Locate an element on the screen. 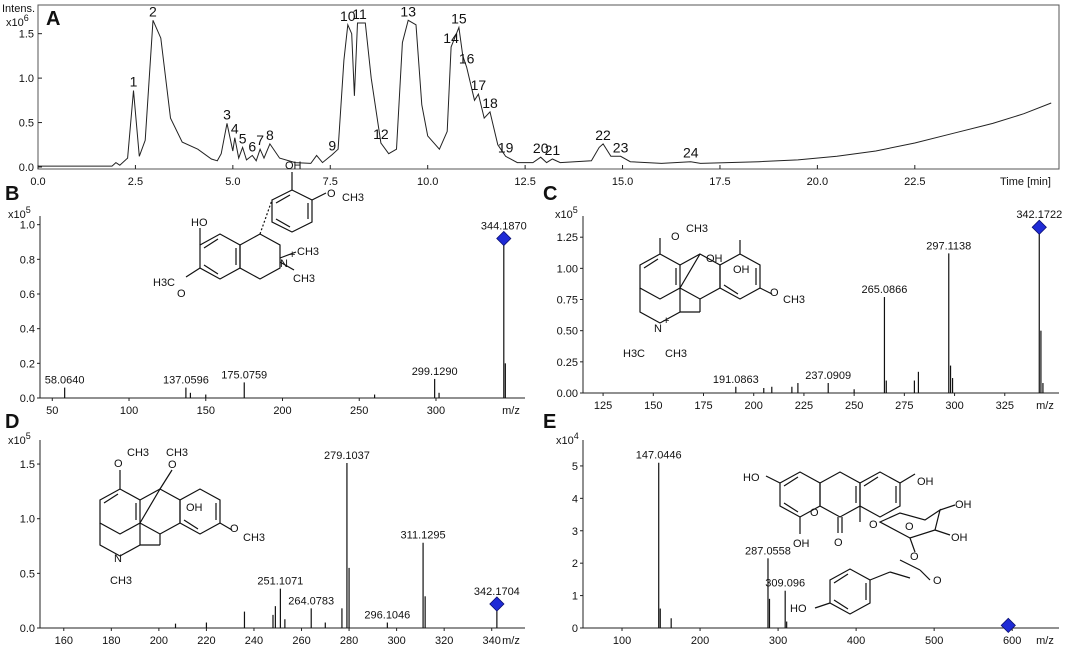  panel-a-x-ticks: 0.0 2.5 5.0 7.5 10.0 12.5 15.0 17.5 20.0 22.5 is located at coordinates (478, 176).